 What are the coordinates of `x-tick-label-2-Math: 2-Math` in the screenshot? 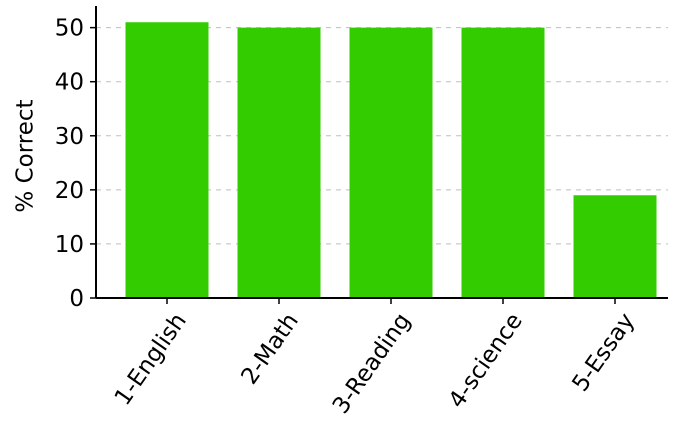 It's located at (269, 349).